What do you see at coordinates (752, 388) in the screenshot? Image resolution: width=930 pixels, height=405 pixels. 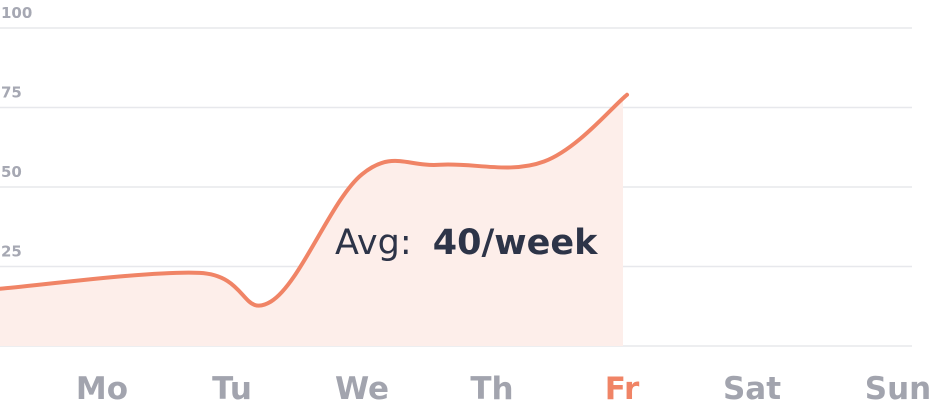 I see `x-tick-label-sat: Sat` at bounding box center [752, 388].